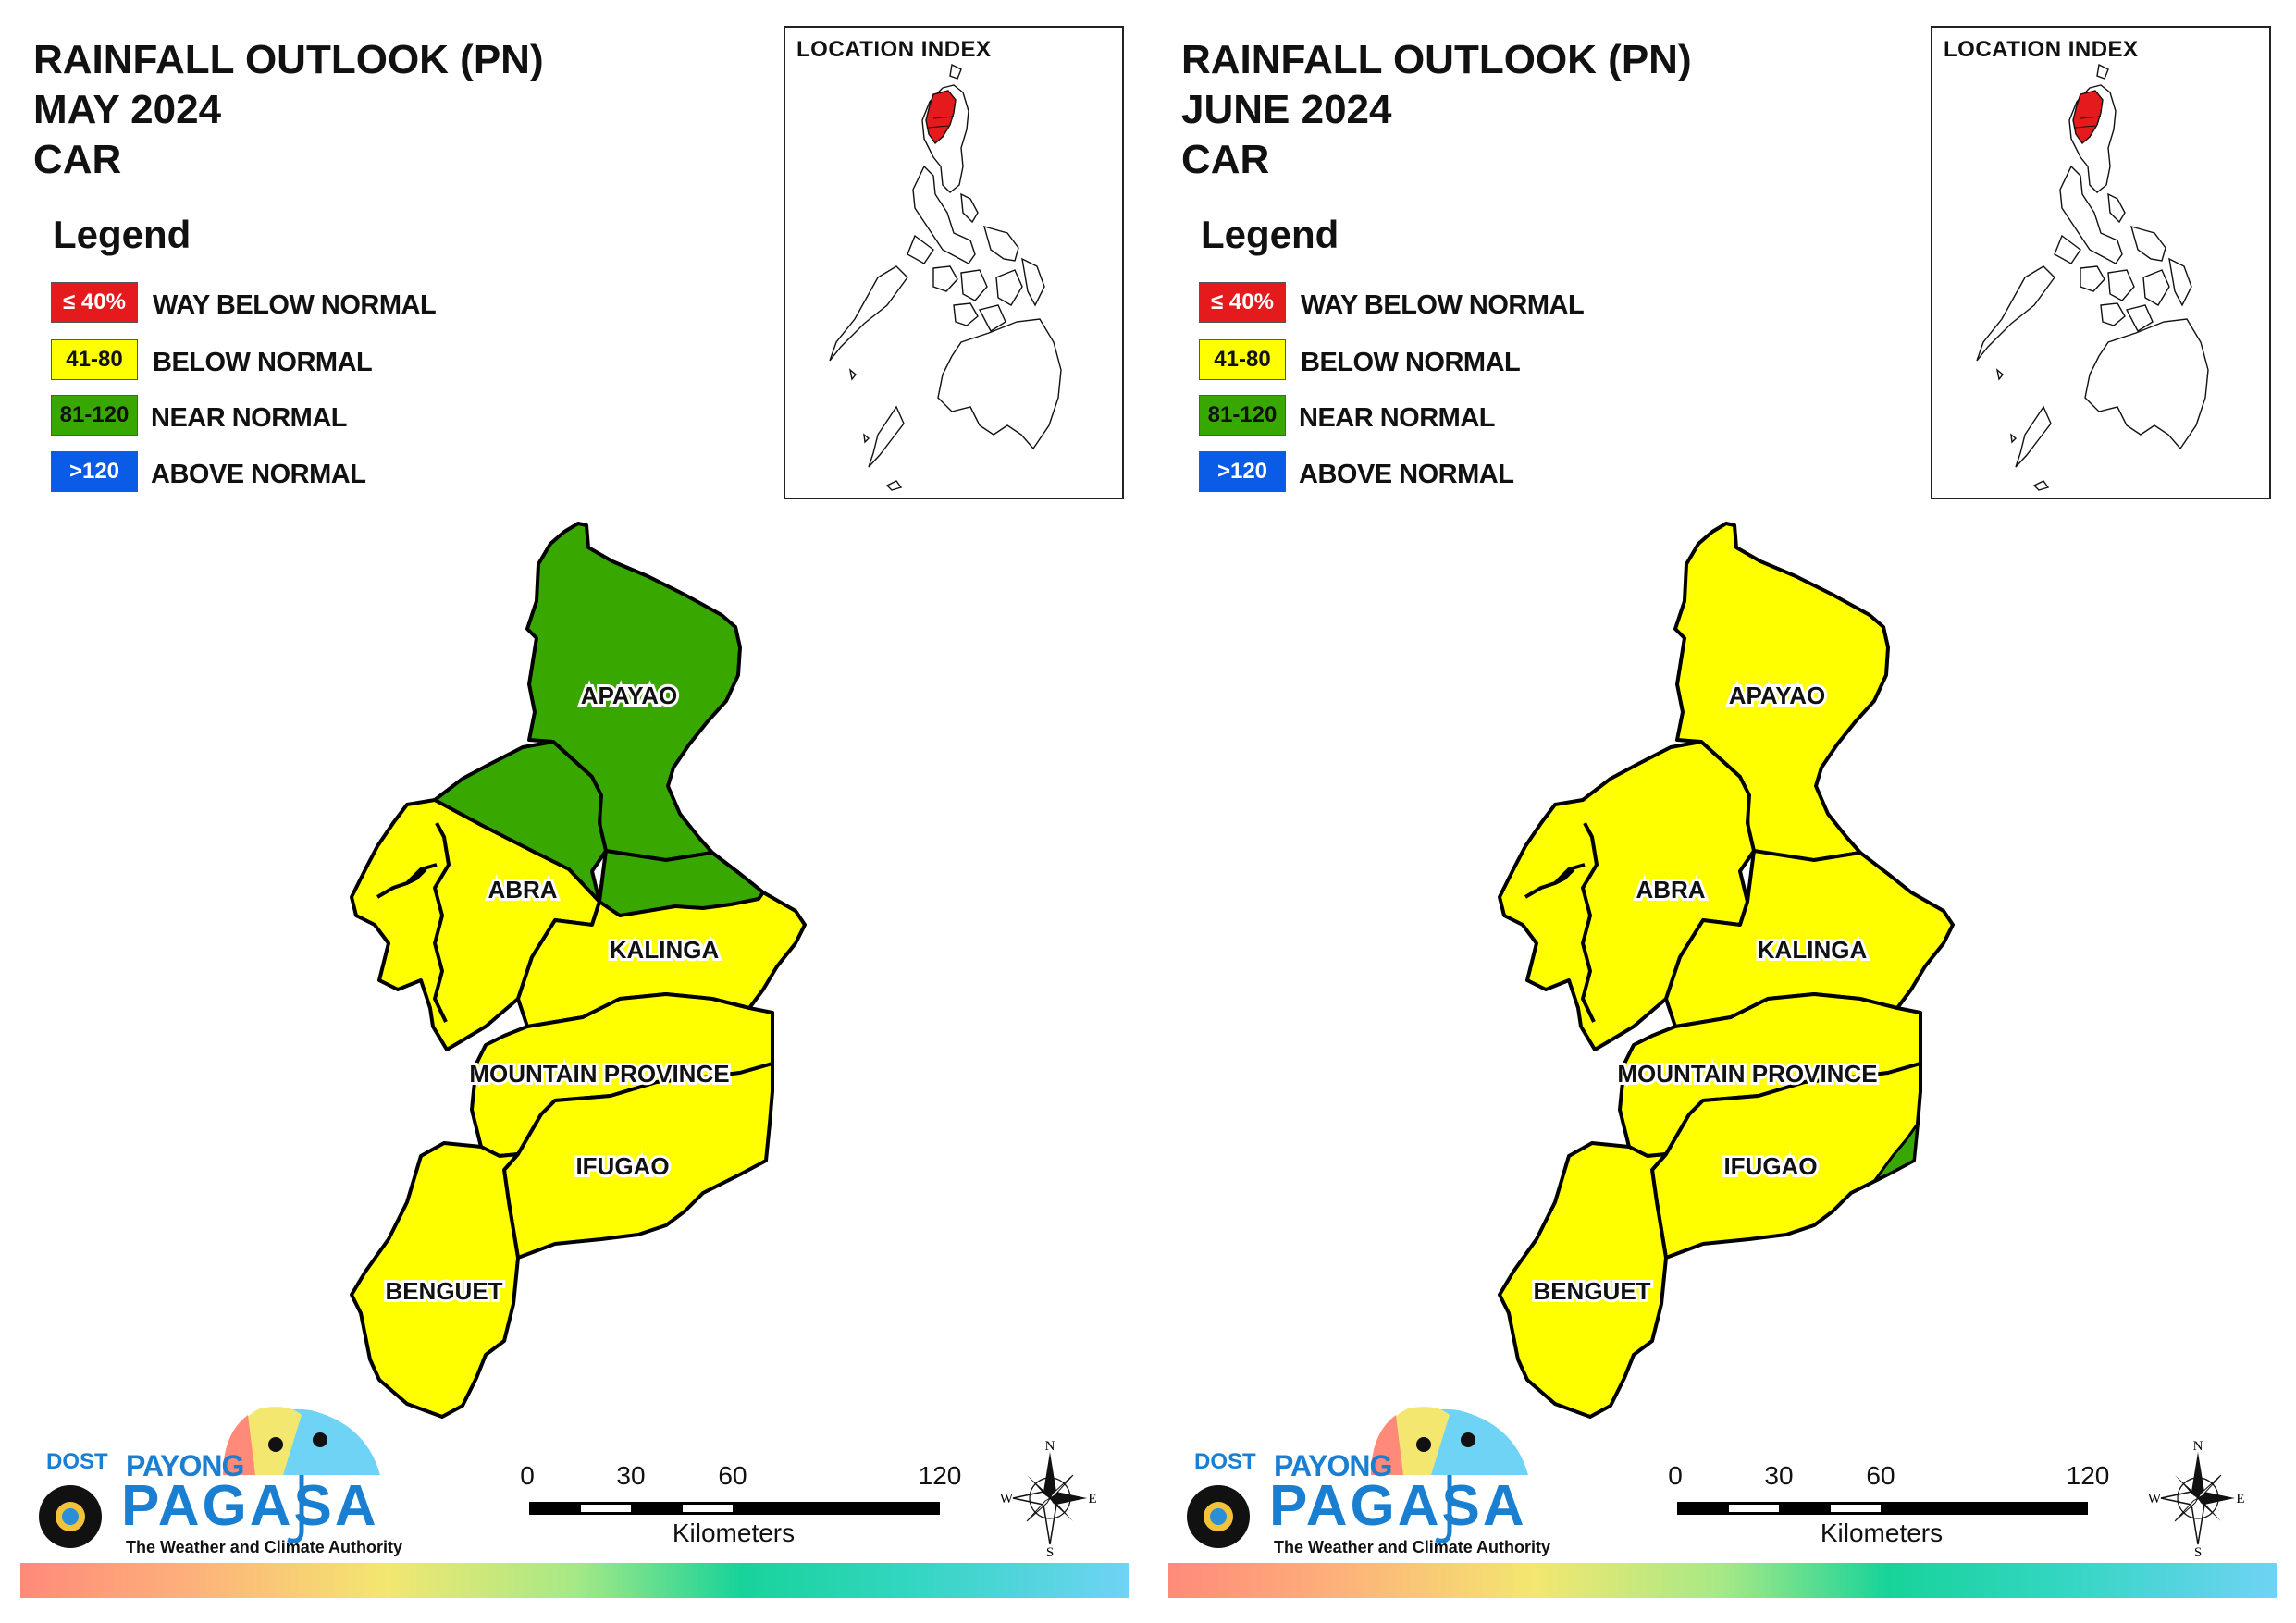 The width and height of the screenshot is (2296, 1623). What do you see at coordinates (1286, 109) in the screenshot?
I see `title-line-2: JUNE 2024` at bounding box center [1286, 109].